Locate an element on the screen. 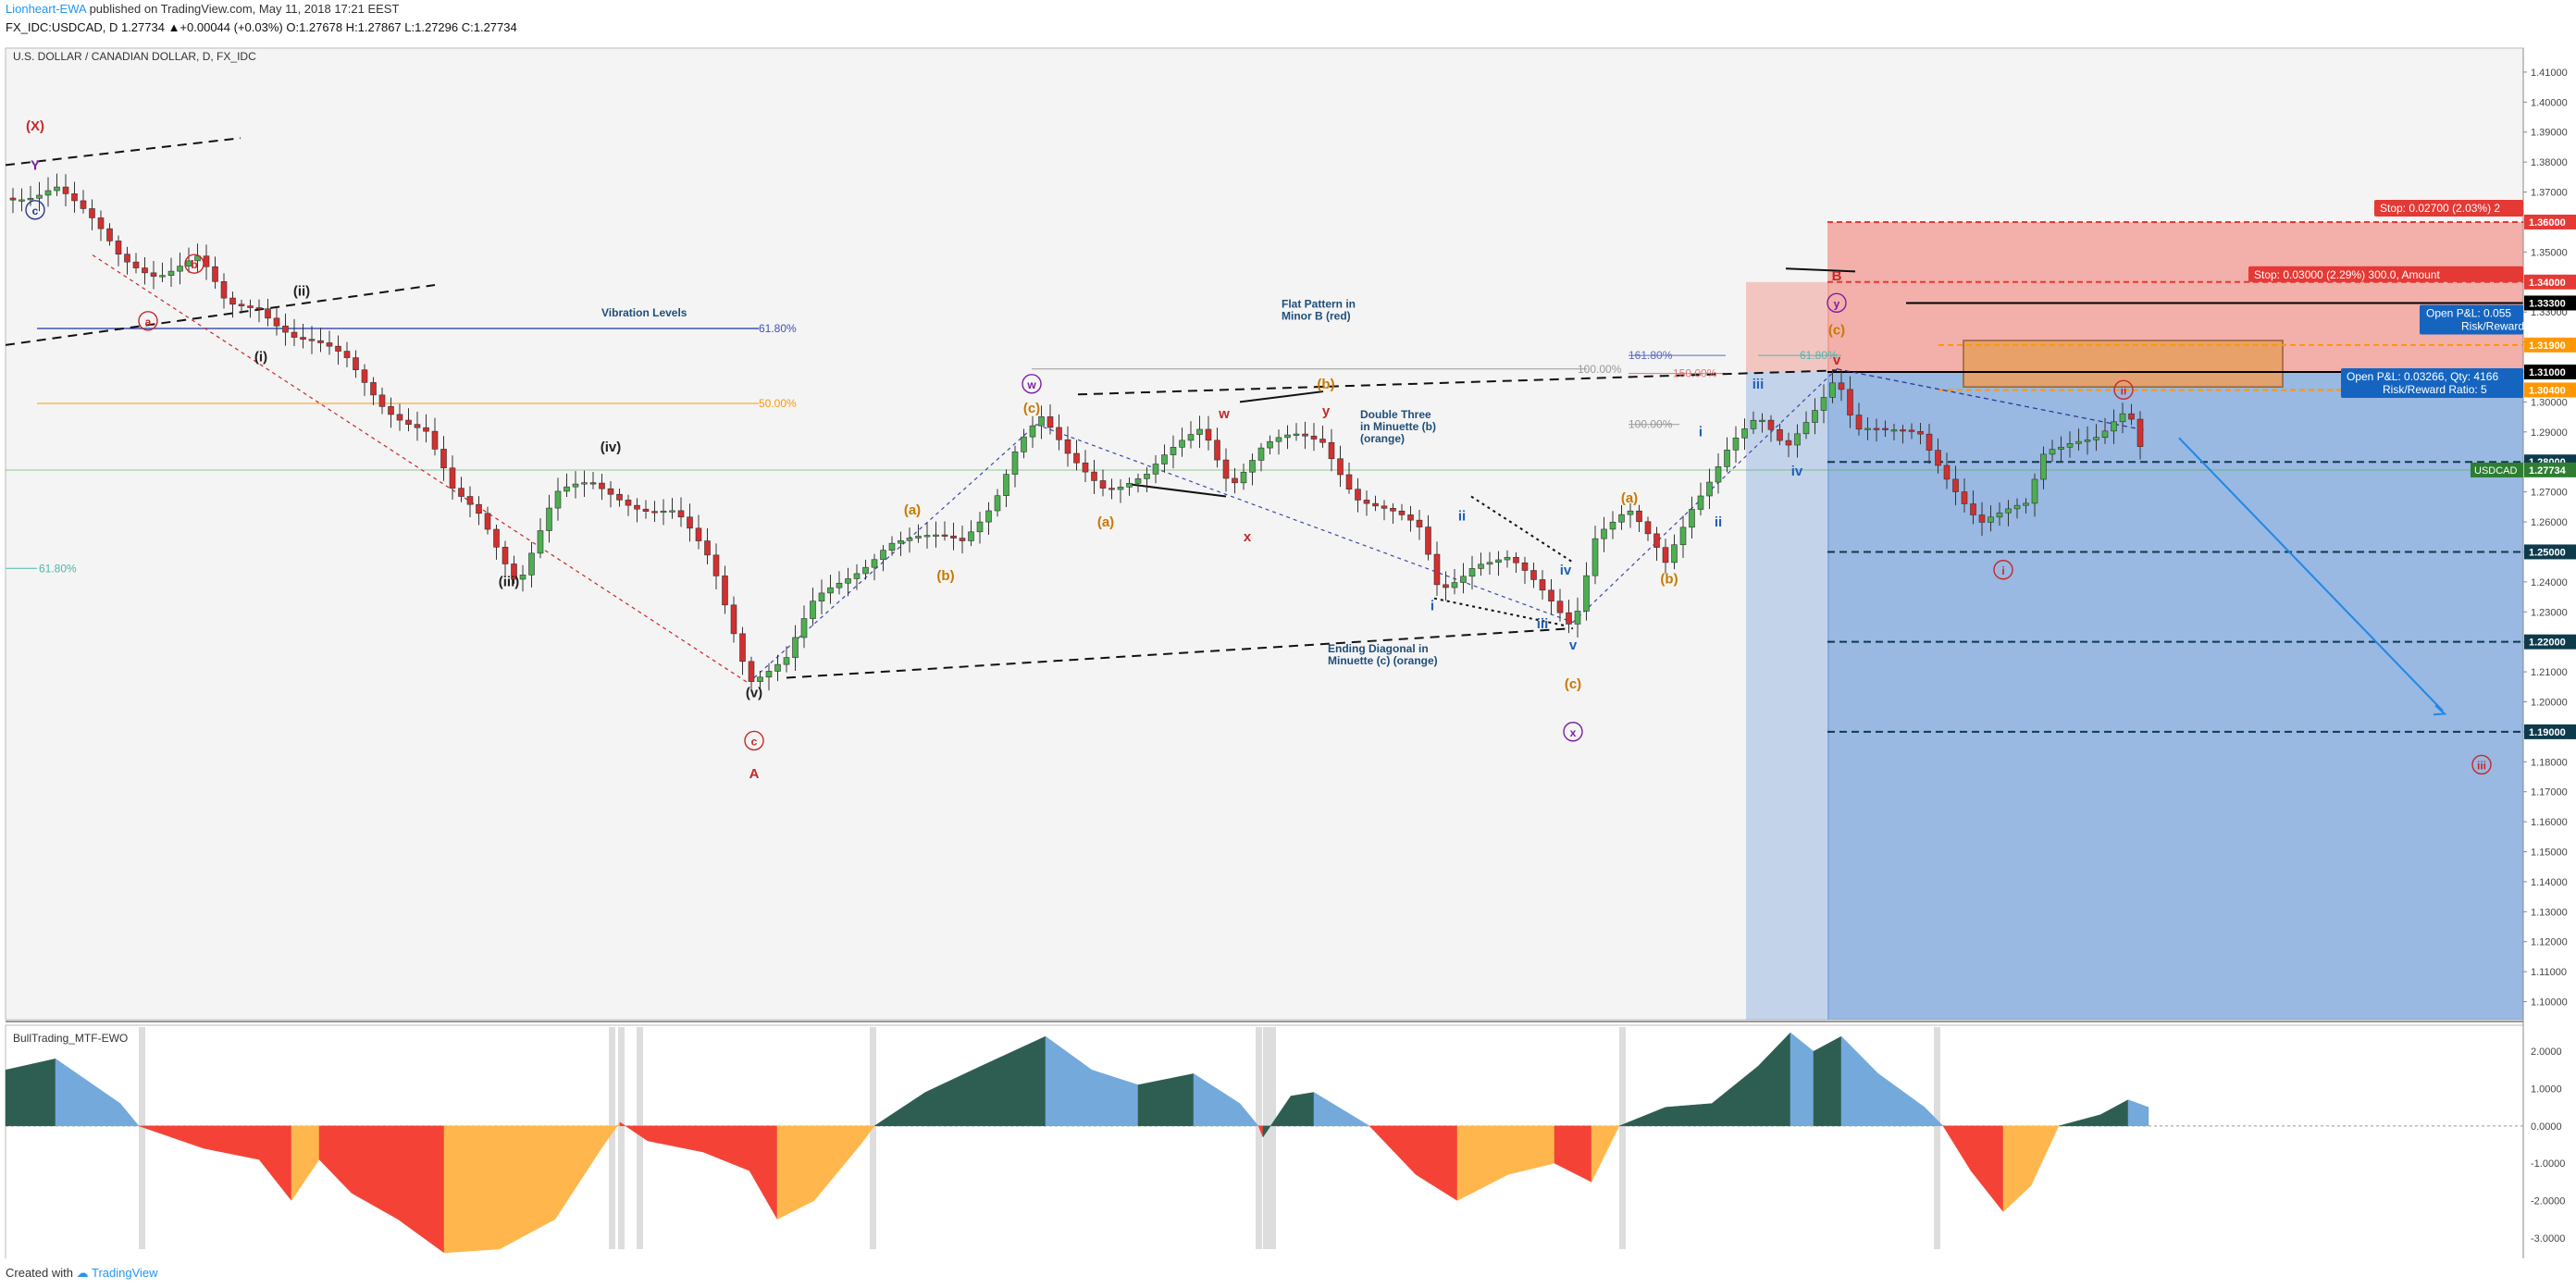 This screenshot has width=2576, height=1288. indicator-tick-label: 1.0000 is located at coordinates (2546, 1090).